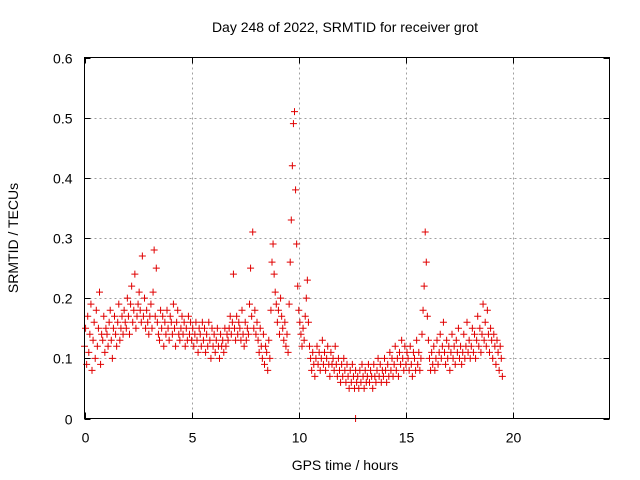  I want to click on y-tick-labels: 0 0.1 0.2 0.3 0.4 0.5 0.6, so click(63, 239).